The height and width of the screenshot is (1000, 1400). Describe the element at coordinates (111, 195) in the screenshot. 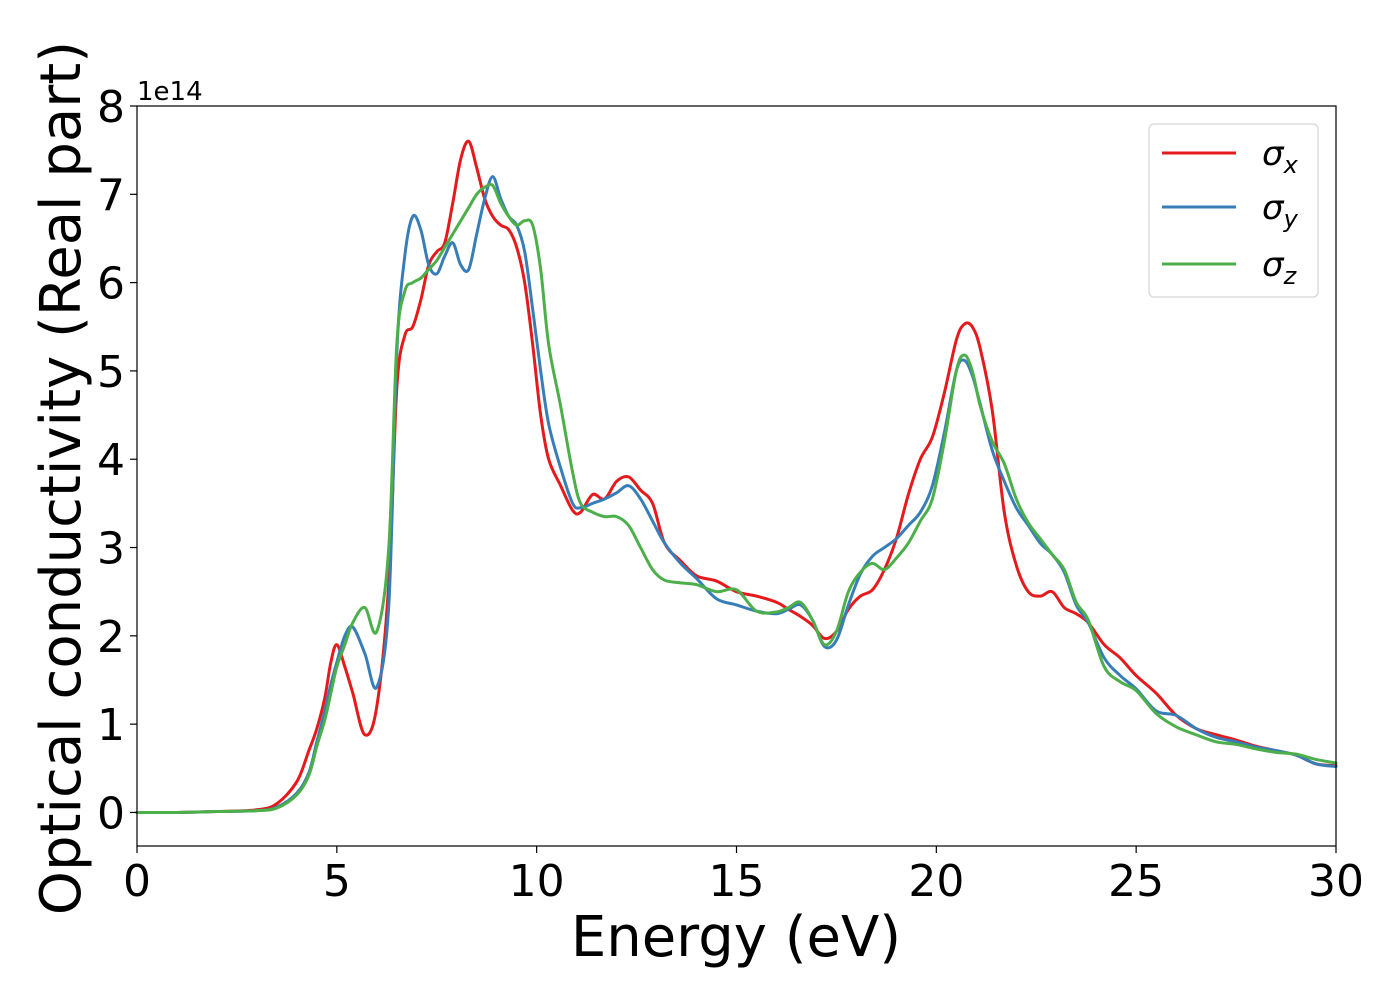

I see `y-tick-label: 7` at that location.